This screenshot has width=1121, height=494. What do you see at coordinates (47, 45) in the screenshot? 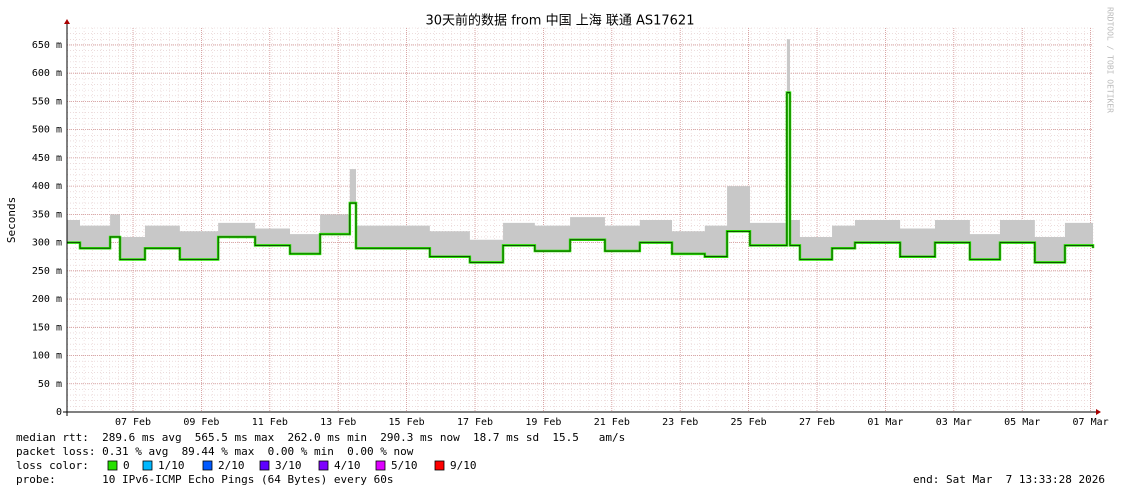
I see `y-tick-label: 650 m` at bounding box center [47, 45].